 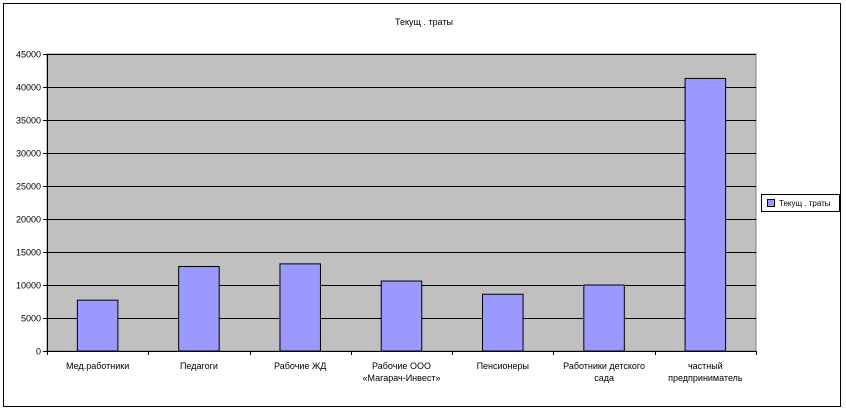 What do you see at coordinates (805, 203) in the screenshot?
I see `legend-label: Текущ . траты` at bounding box center [805, 203].